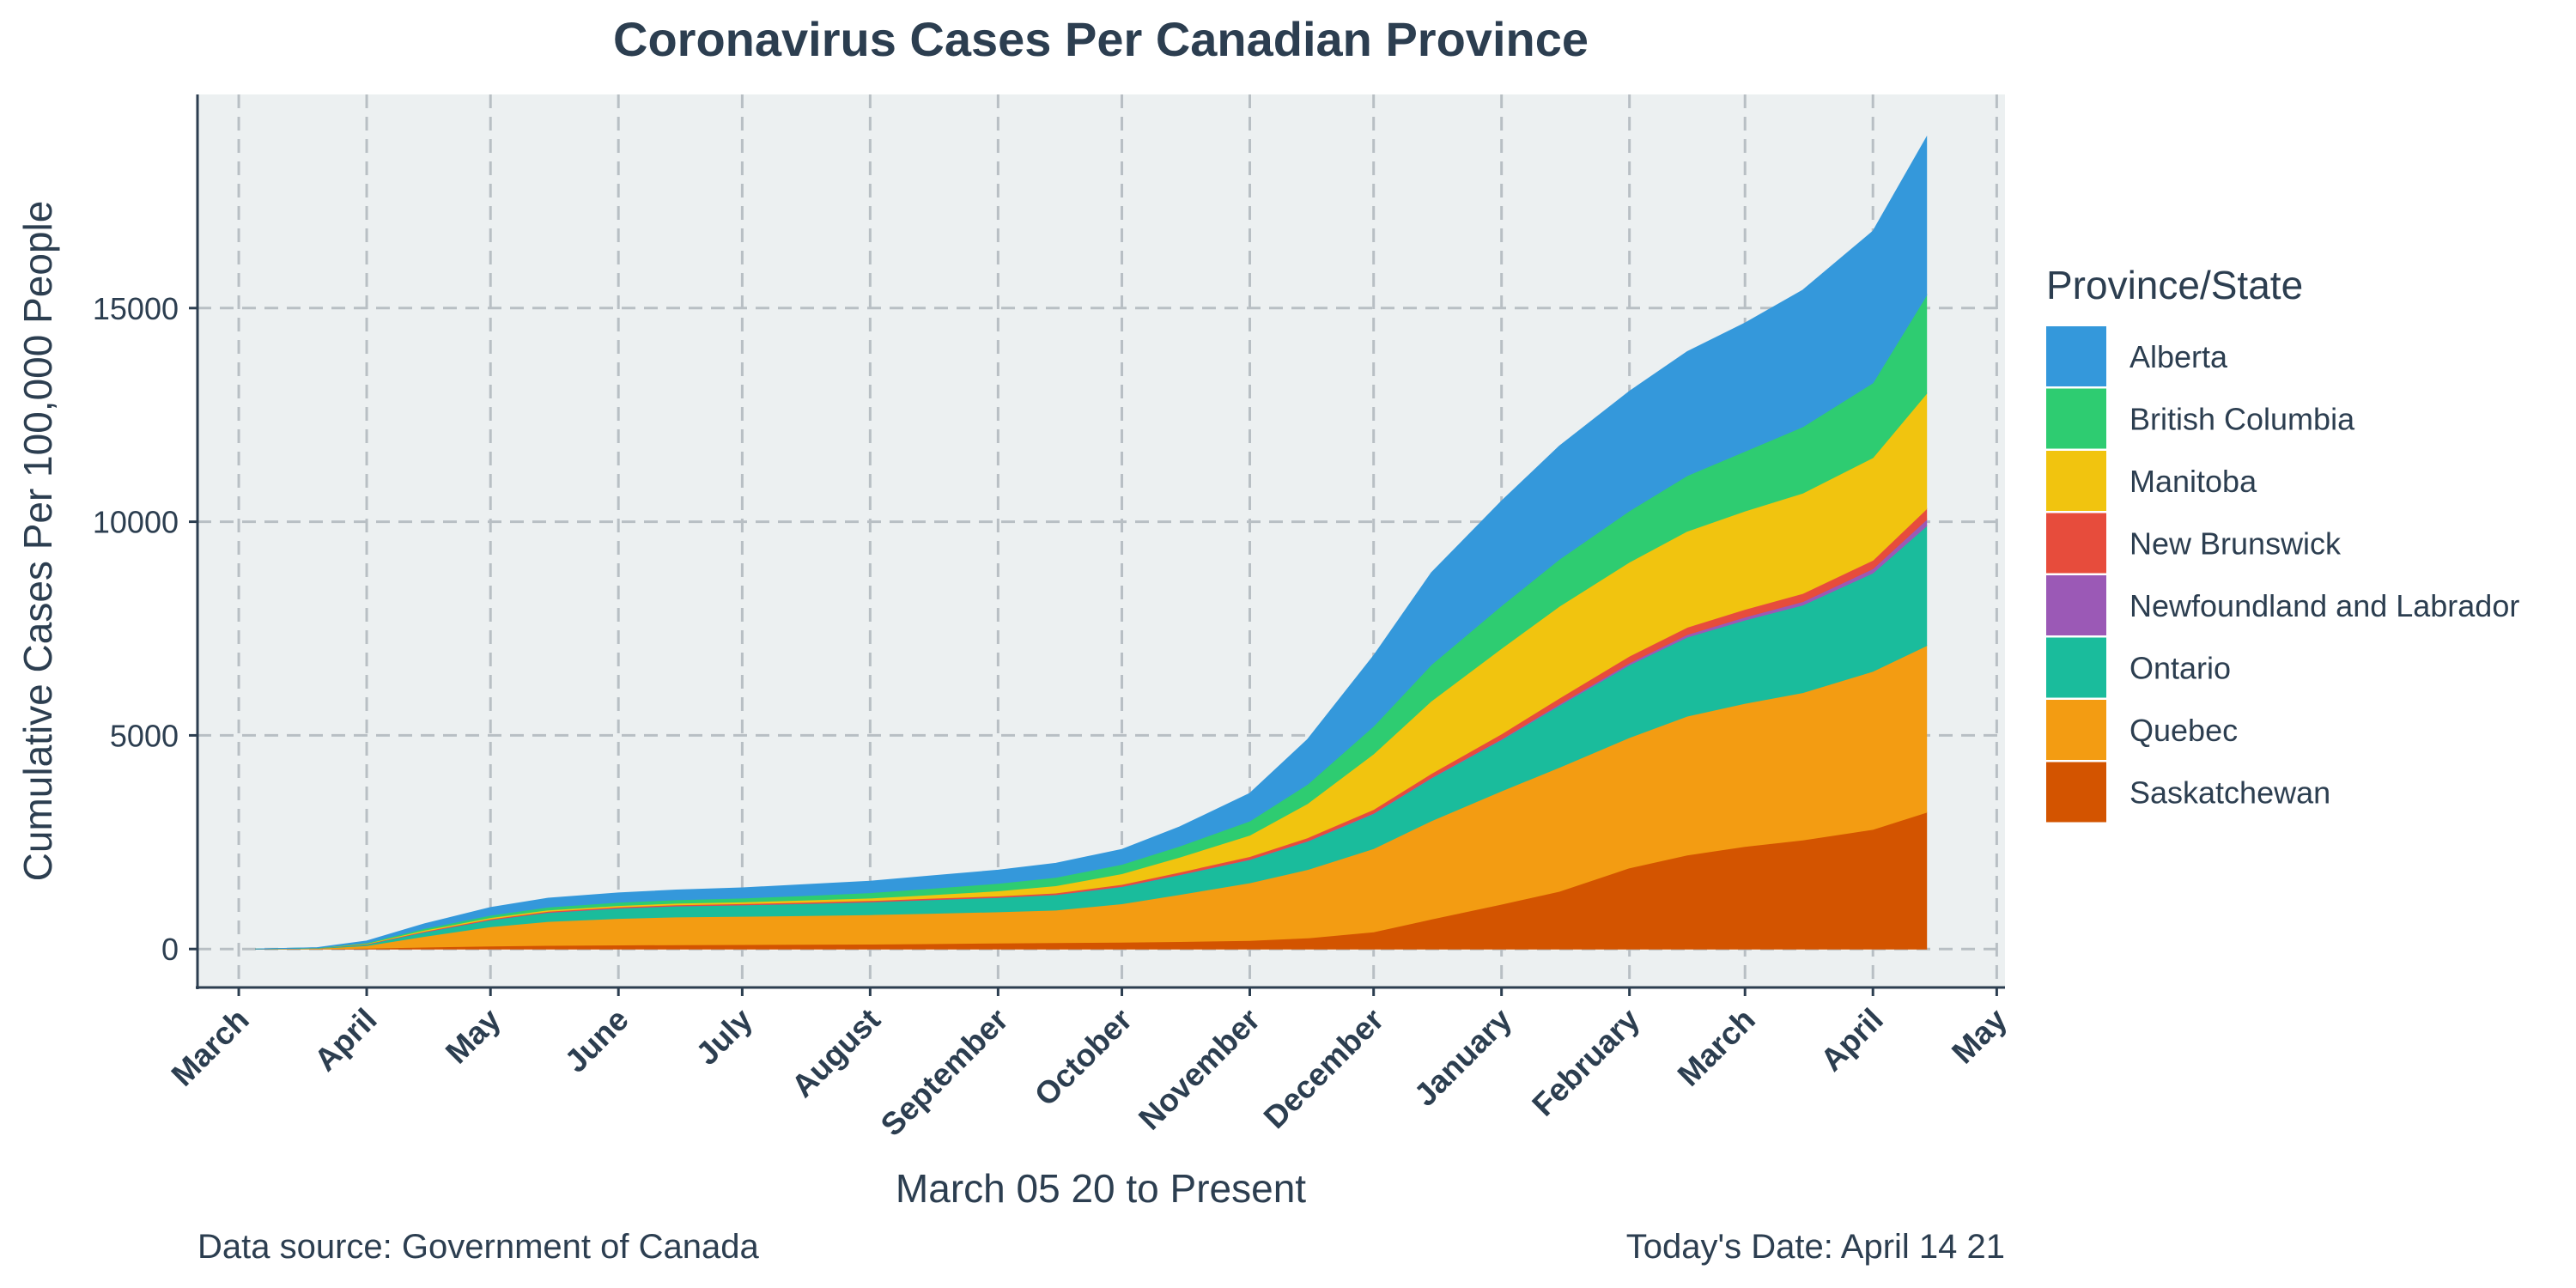 This screenshot has height=1288, width=2576. What do you see at coordinates (2076, 730) in the screenshot?
I see `legend-swatch-quebec` at bounding box center [2076, 730].